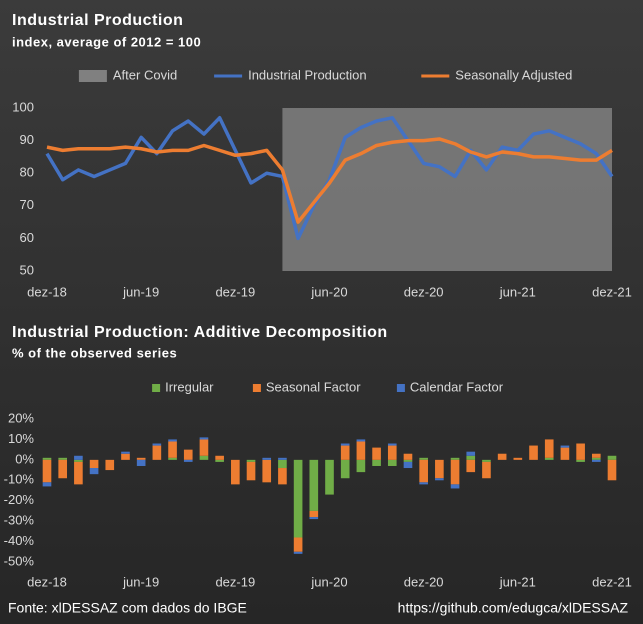 Image resolution: width=643 pixels, height=624 pixels. Describe the element at coordinates (612, 291) in the screenshot. I see `x-tick-label: dez-21` at that location.